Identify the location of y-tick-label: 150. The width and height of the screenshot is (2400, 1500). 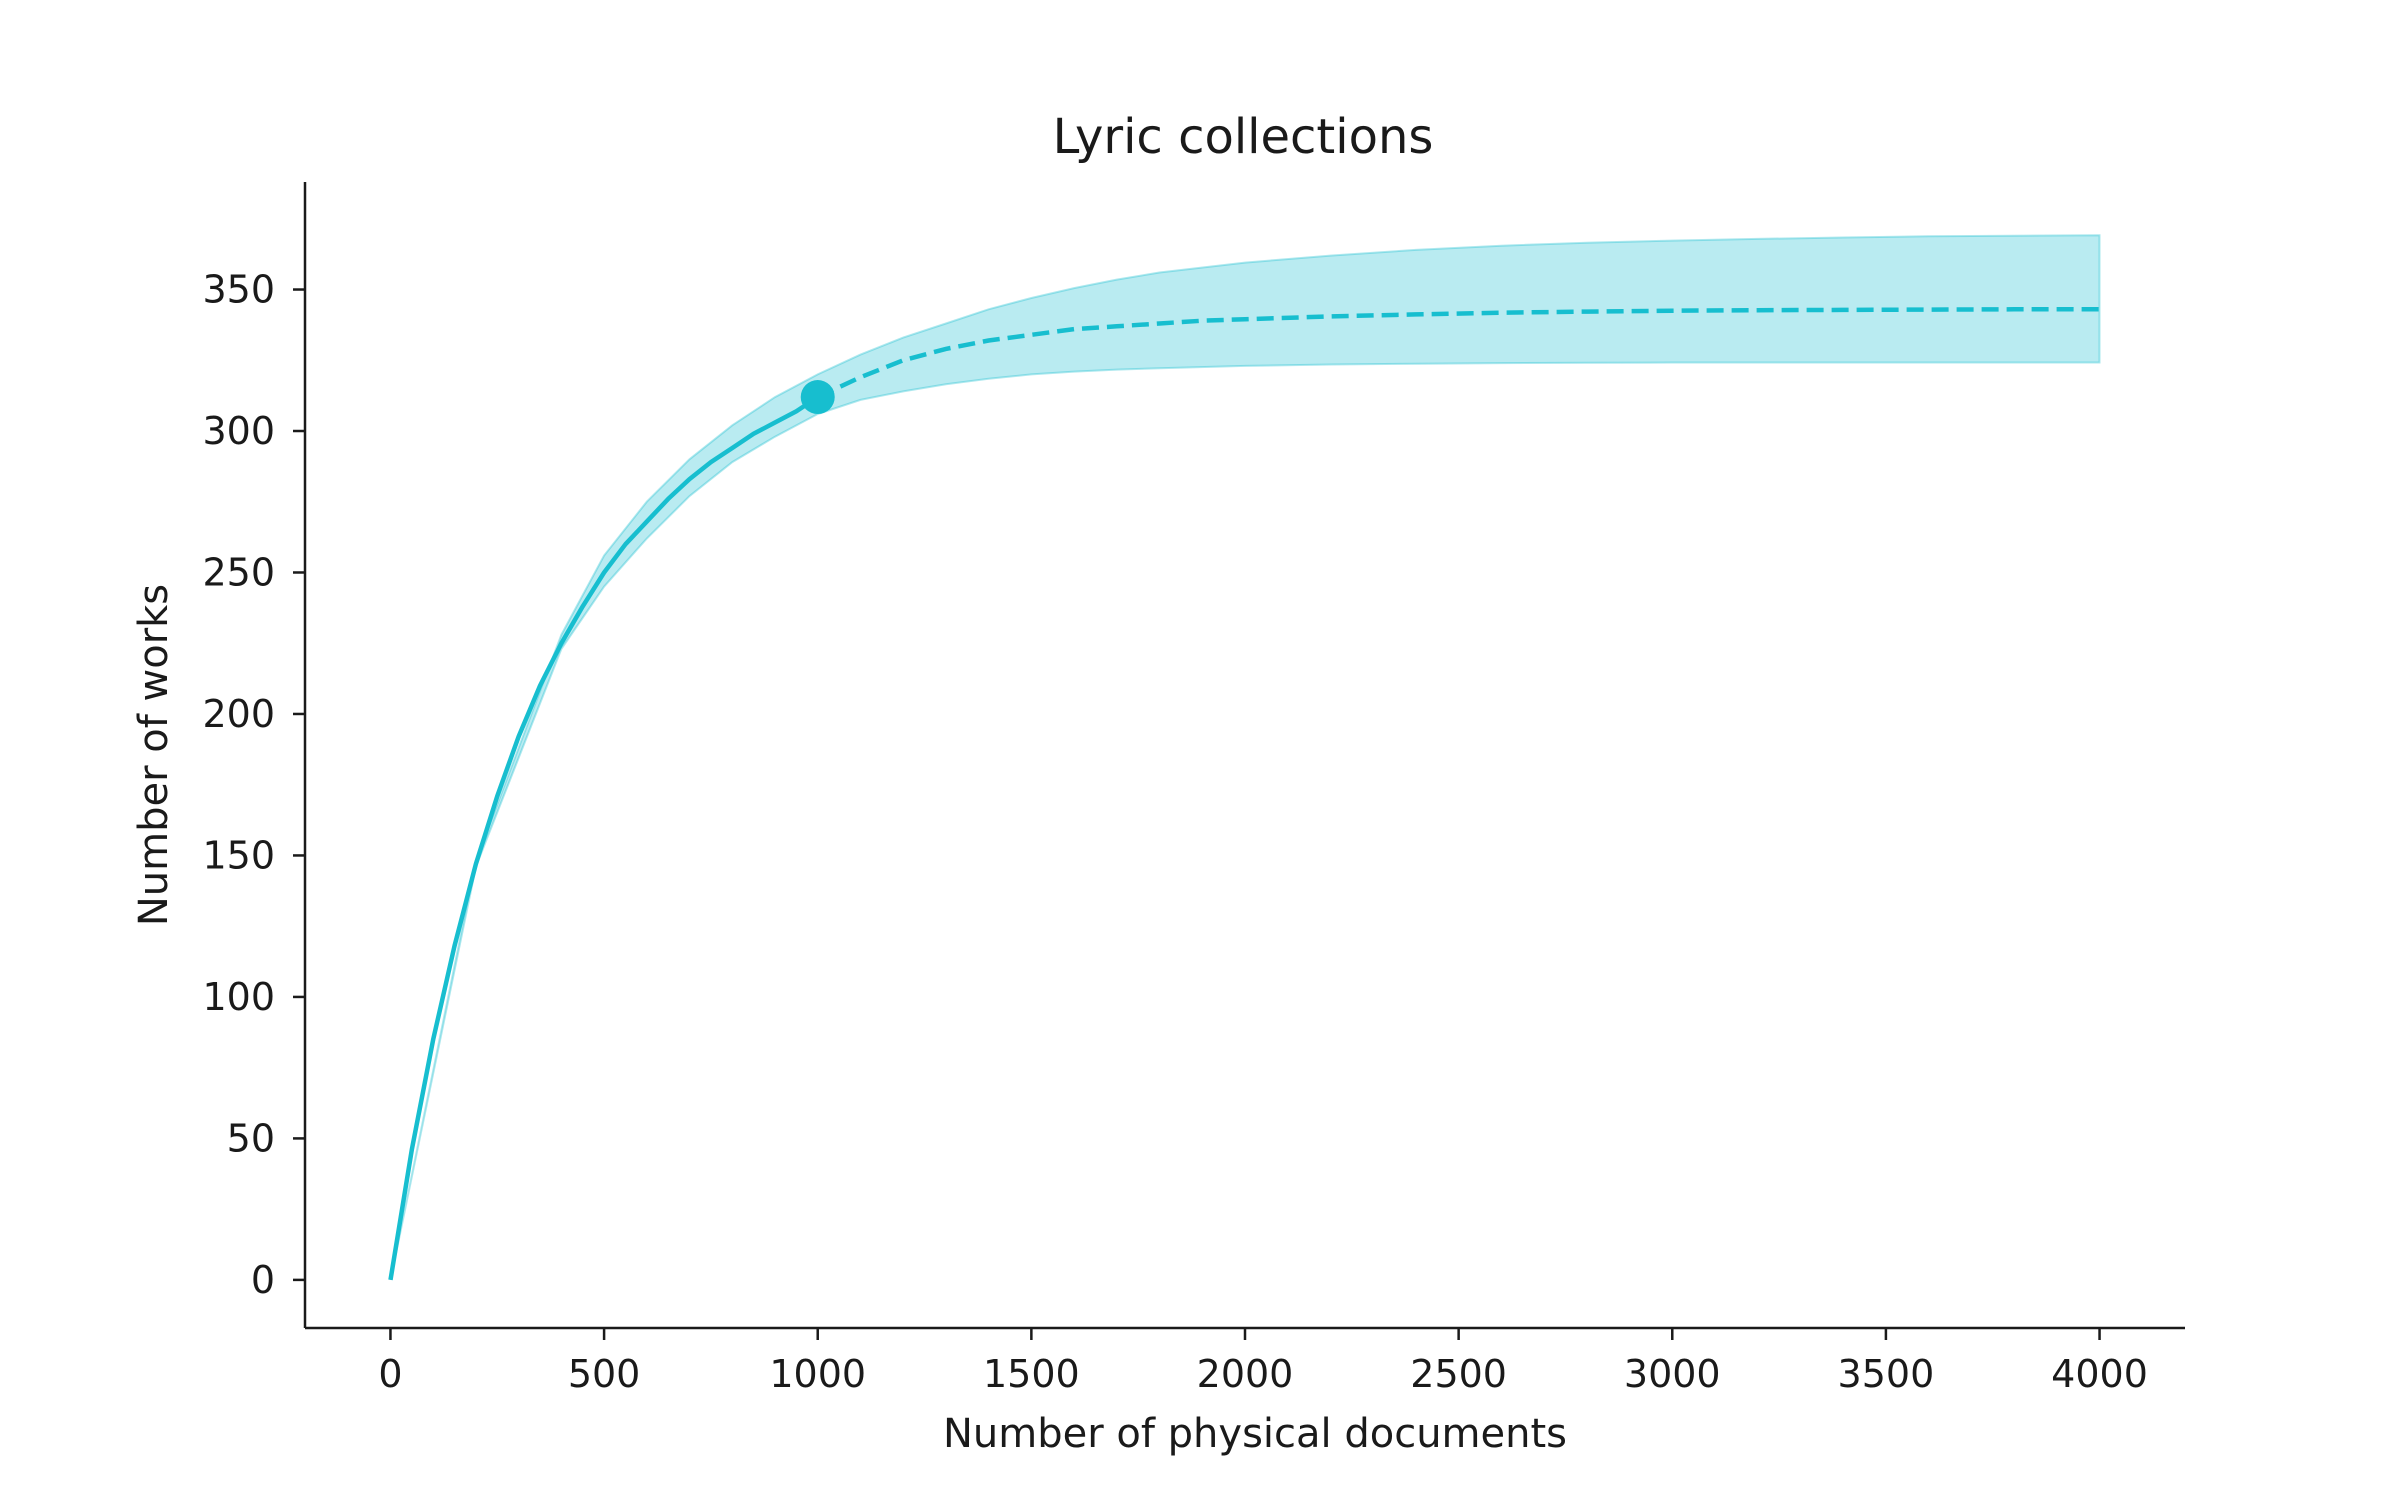
(238, 855).